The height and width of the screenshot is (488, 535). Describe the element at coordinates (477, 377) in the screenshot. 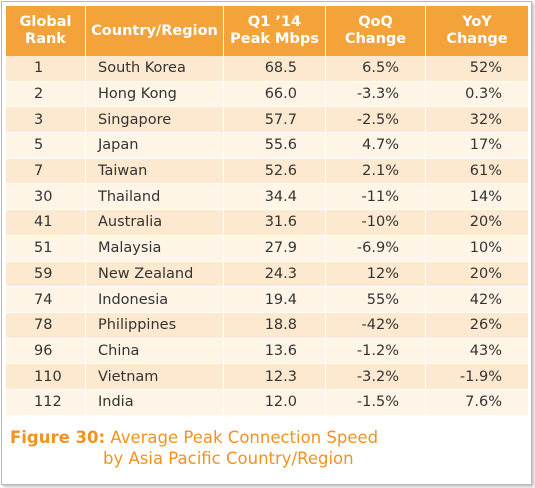

I see `yoy-change-cell: -1.9%` at that location.